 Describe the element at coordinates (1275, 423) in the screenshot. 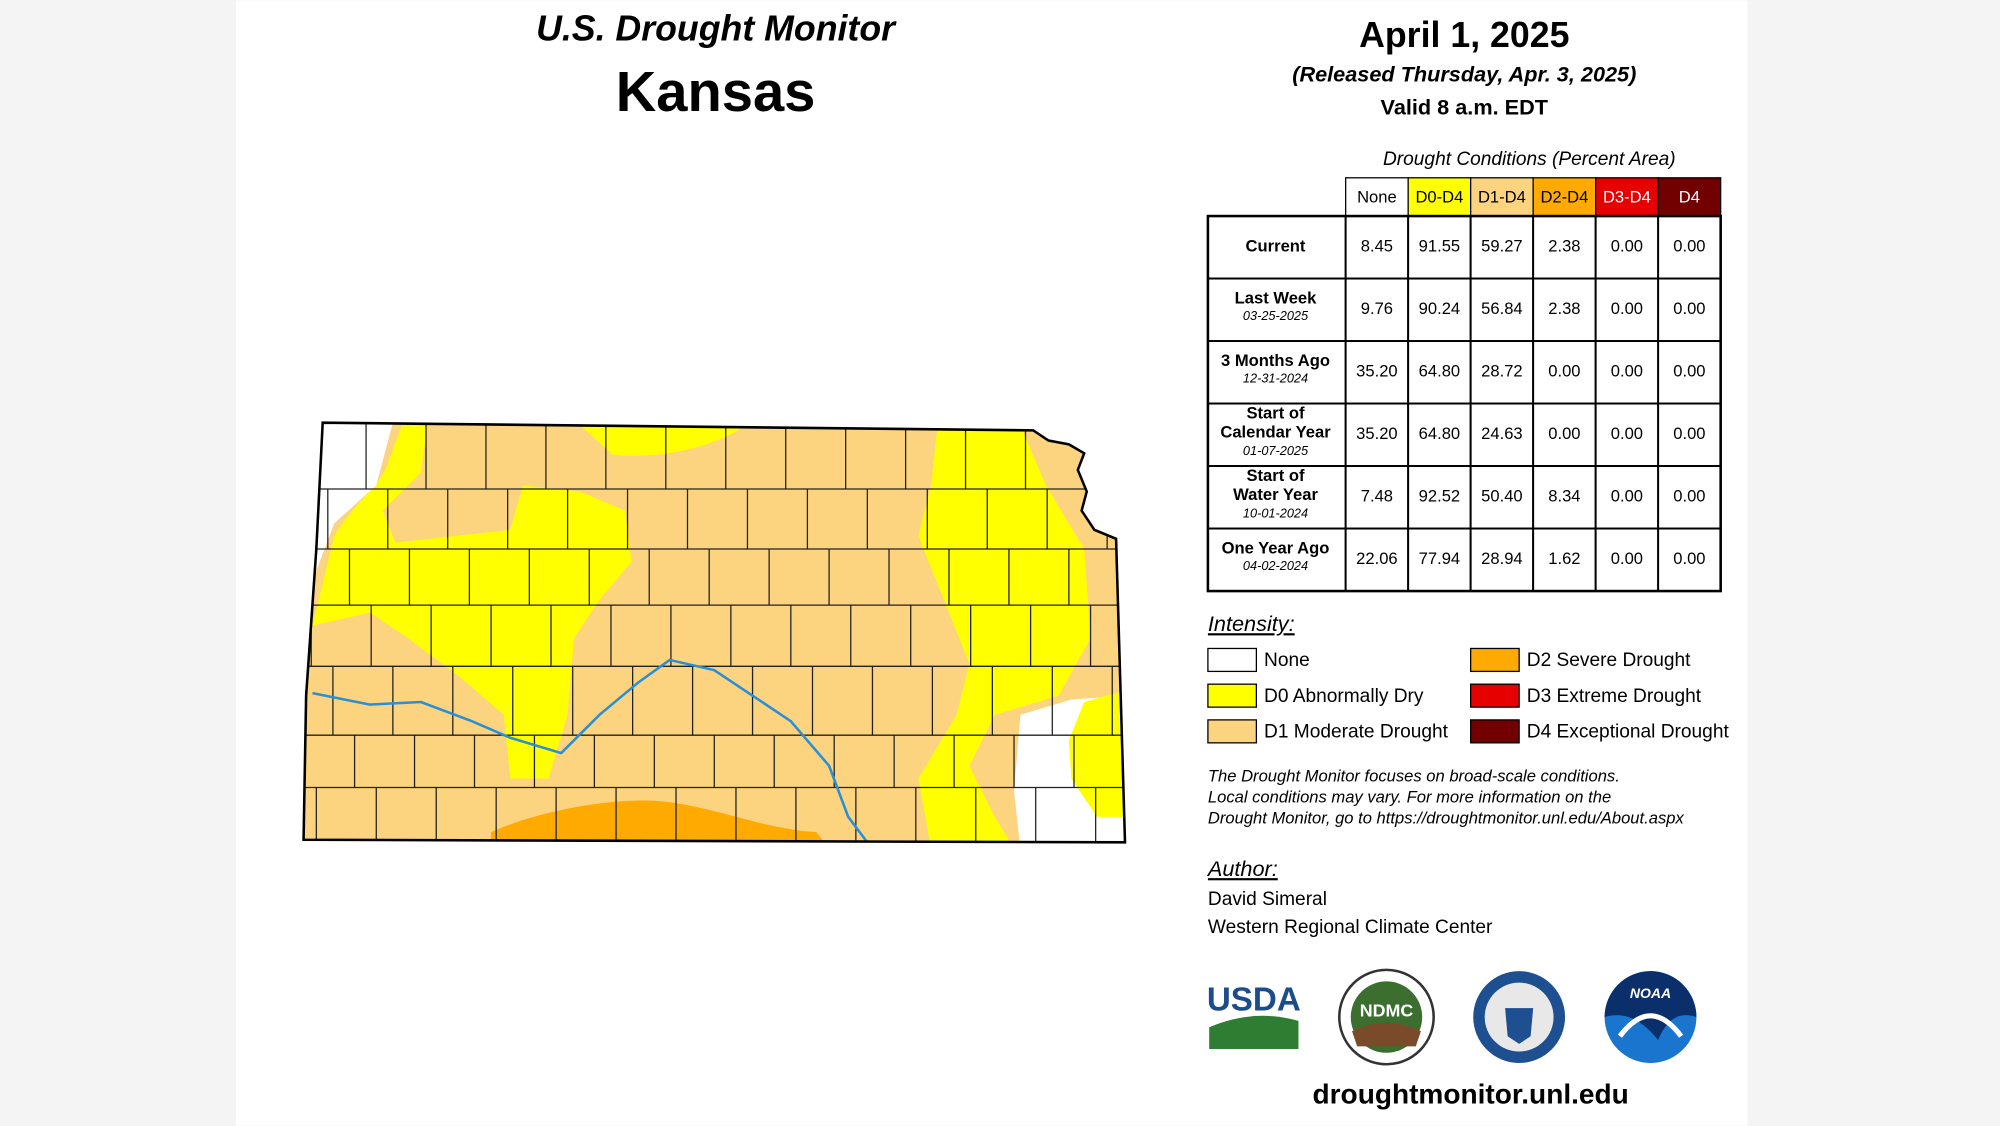

I see `row-label: Start of Calendar Year` at that location.